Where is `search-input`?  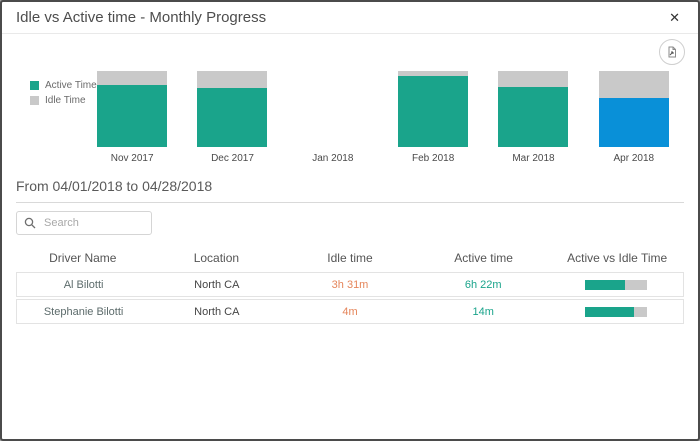 search-input is located at coordinates (93, 223).